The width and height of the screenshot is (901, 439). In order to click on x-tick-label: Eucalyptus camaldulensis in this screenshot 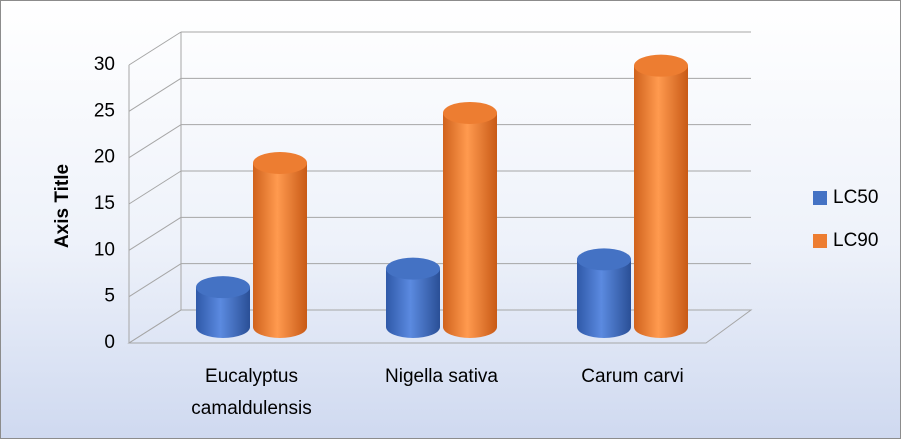, I will do `click(251, 392)`.